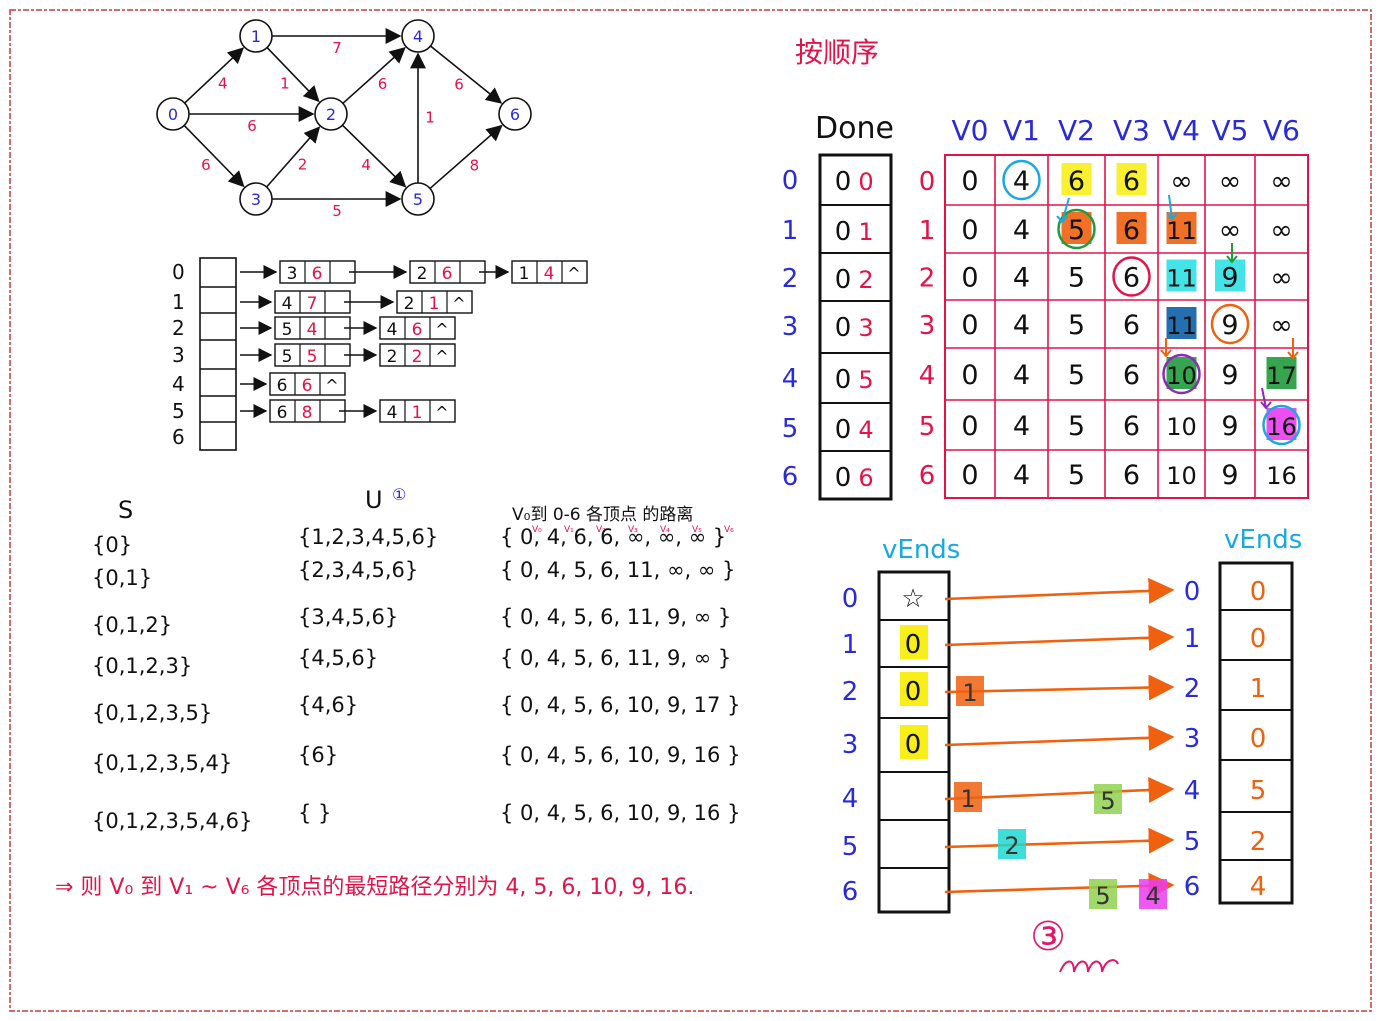 The width and height of the screenshot is (1381, 1021). Describe the element at coordinates (1281, 130) in the screenshot. I see `table-col-header: V6` at that location.